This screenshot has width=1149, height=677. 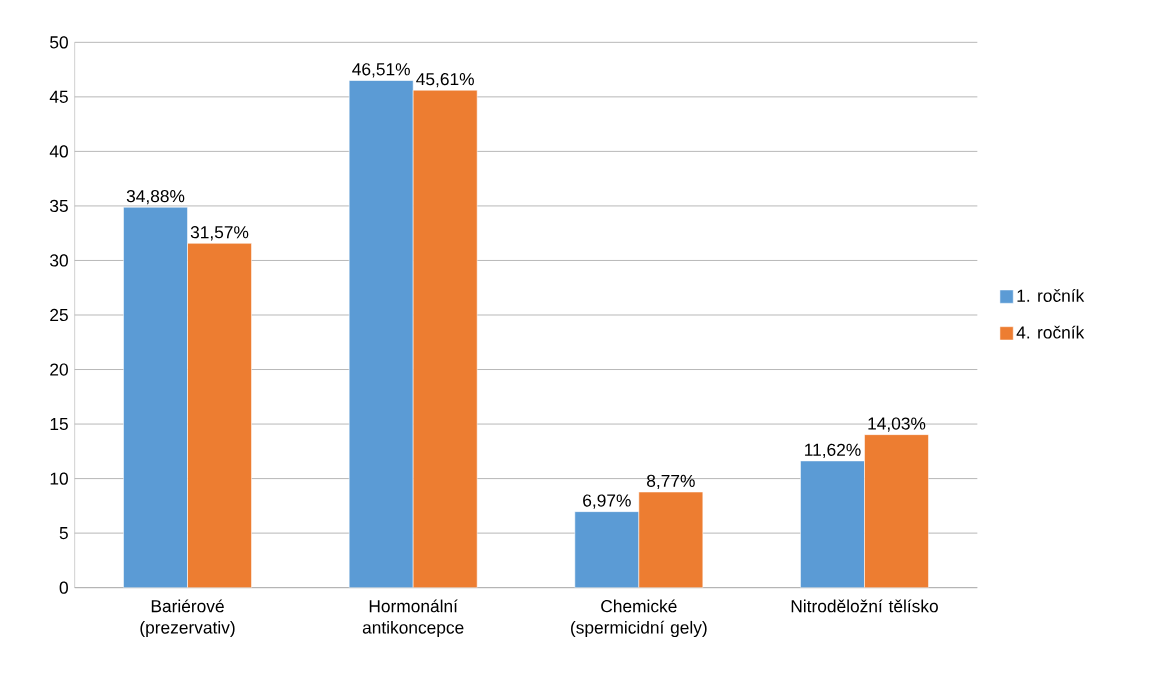 I want to click on y-tick-label: 30, so click(x=59, y=260).